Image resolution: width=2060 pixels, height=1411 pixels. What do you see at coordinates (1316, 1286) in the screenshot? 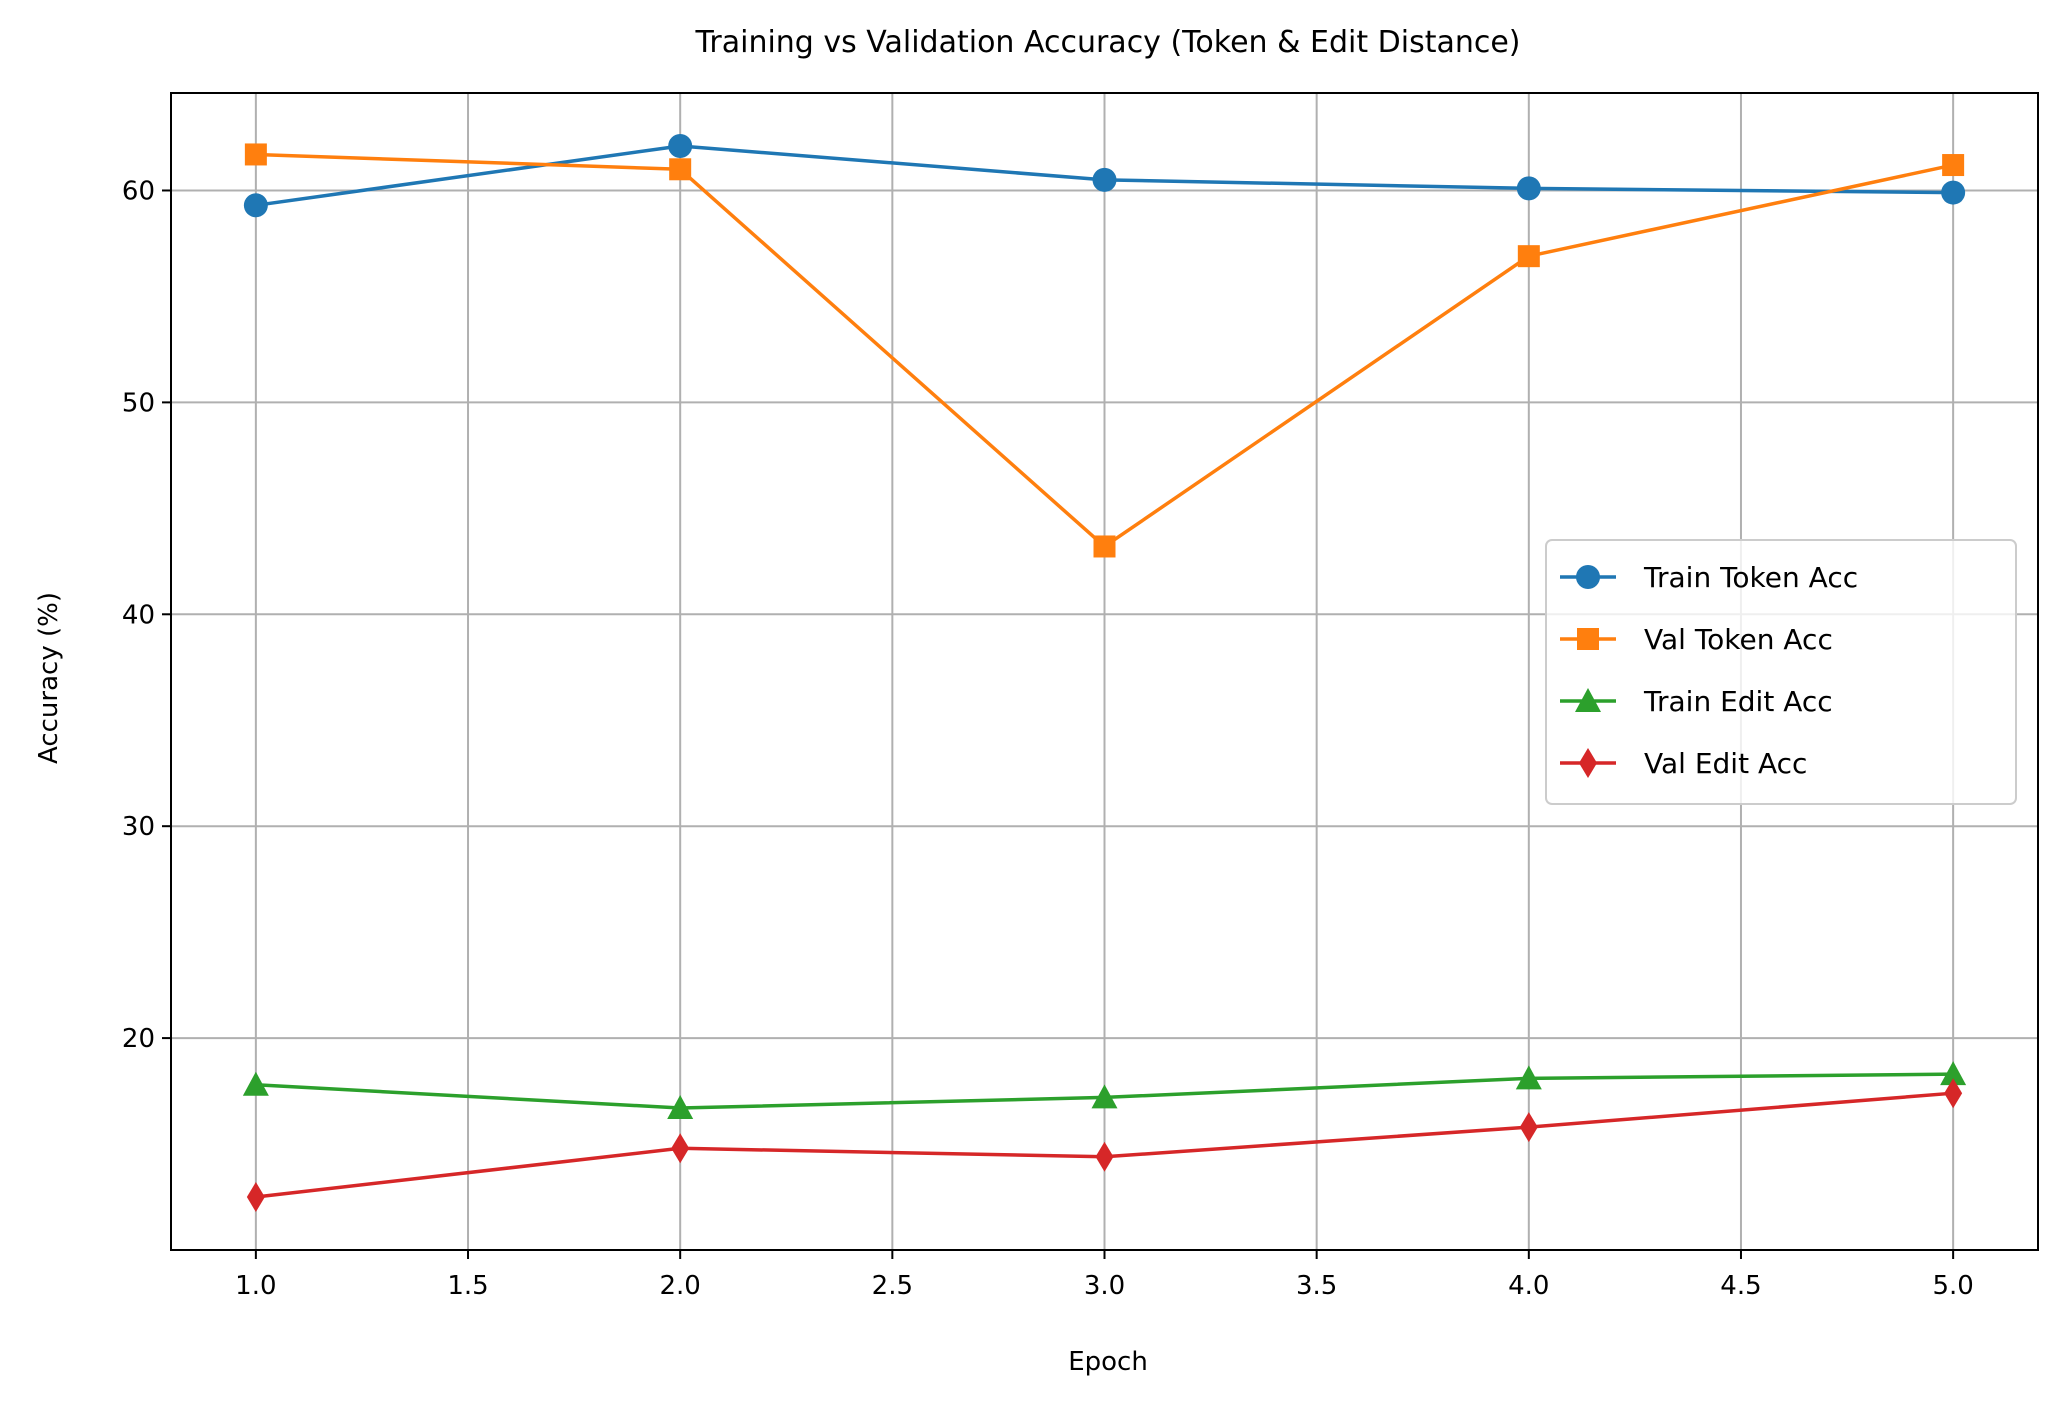
I see `x-tick-label: 3.5` at bounding box center [1316, 1286].